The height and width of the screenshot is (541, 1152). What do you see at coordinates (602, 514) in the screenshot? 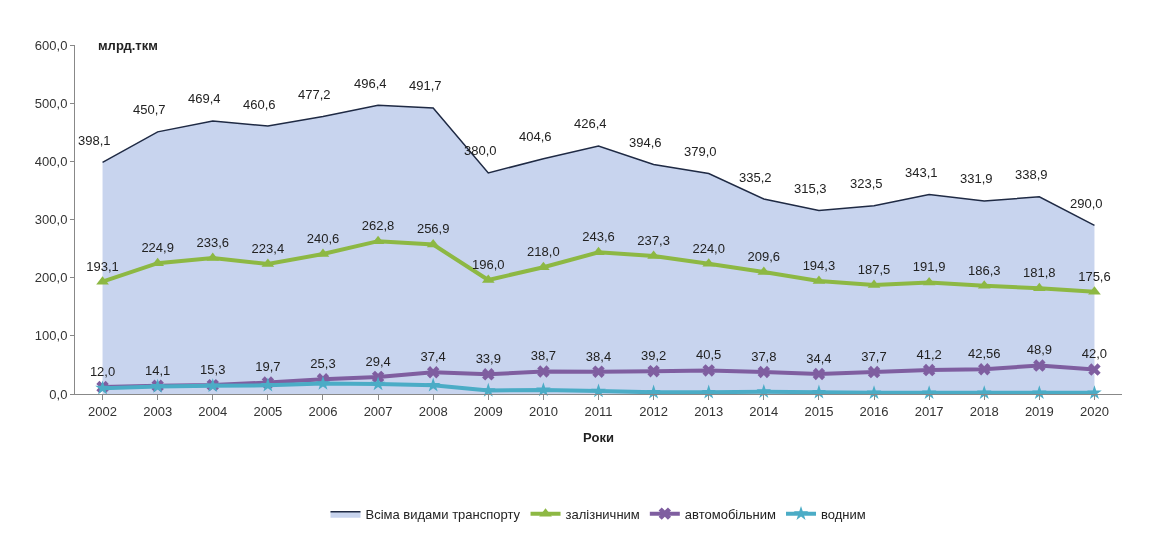
I see `legend-label: залізничним` at bounding box center [602, 514].